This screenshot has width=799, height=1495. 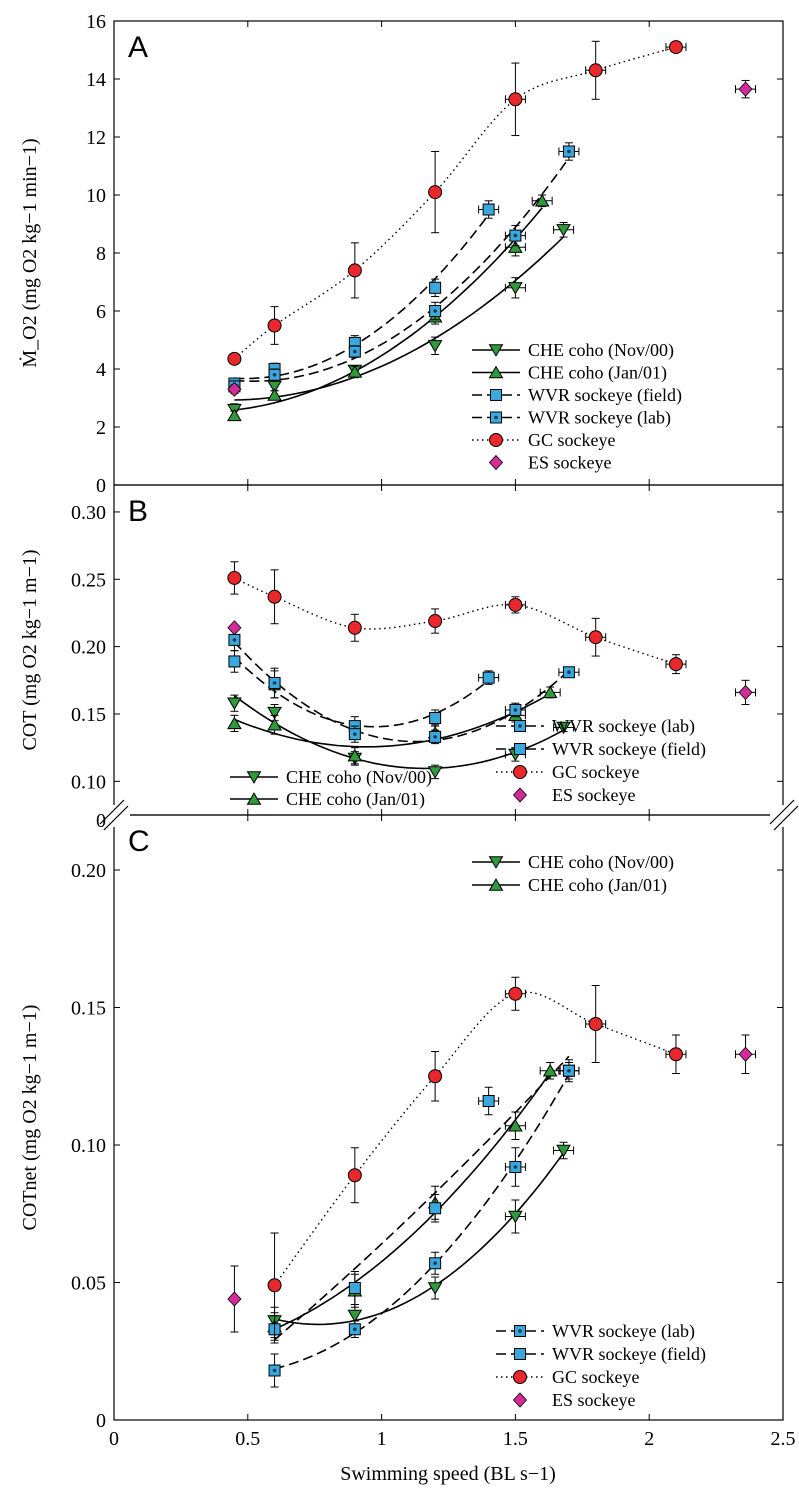 I want to click on x-tick-label: 1, so click(x=382, y=1439).